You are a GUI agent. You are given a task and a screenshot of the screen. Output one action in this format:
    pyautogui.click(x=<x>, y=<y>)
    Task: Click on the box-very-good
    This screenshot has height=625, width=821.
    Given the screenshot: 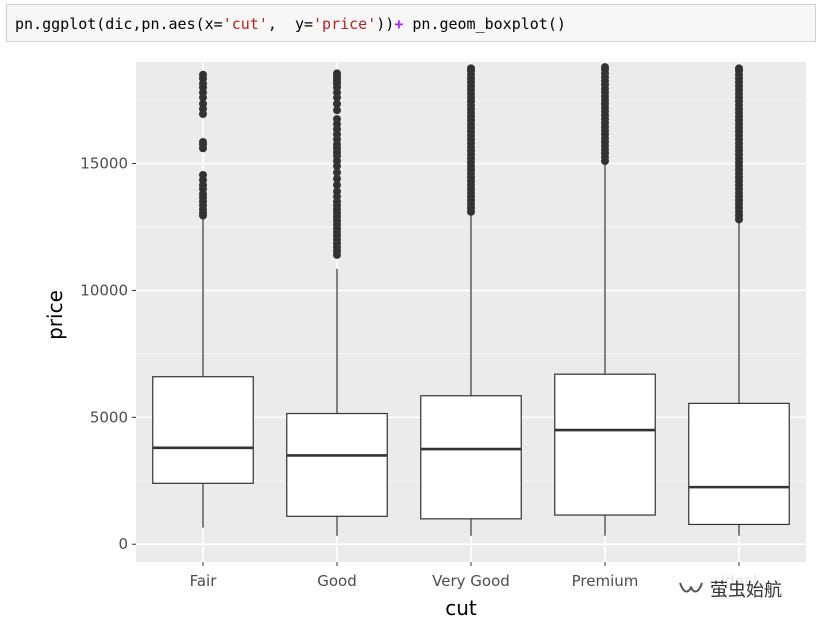 What is the action you would take?
    pyautogui.click(x=471, y=300)
    